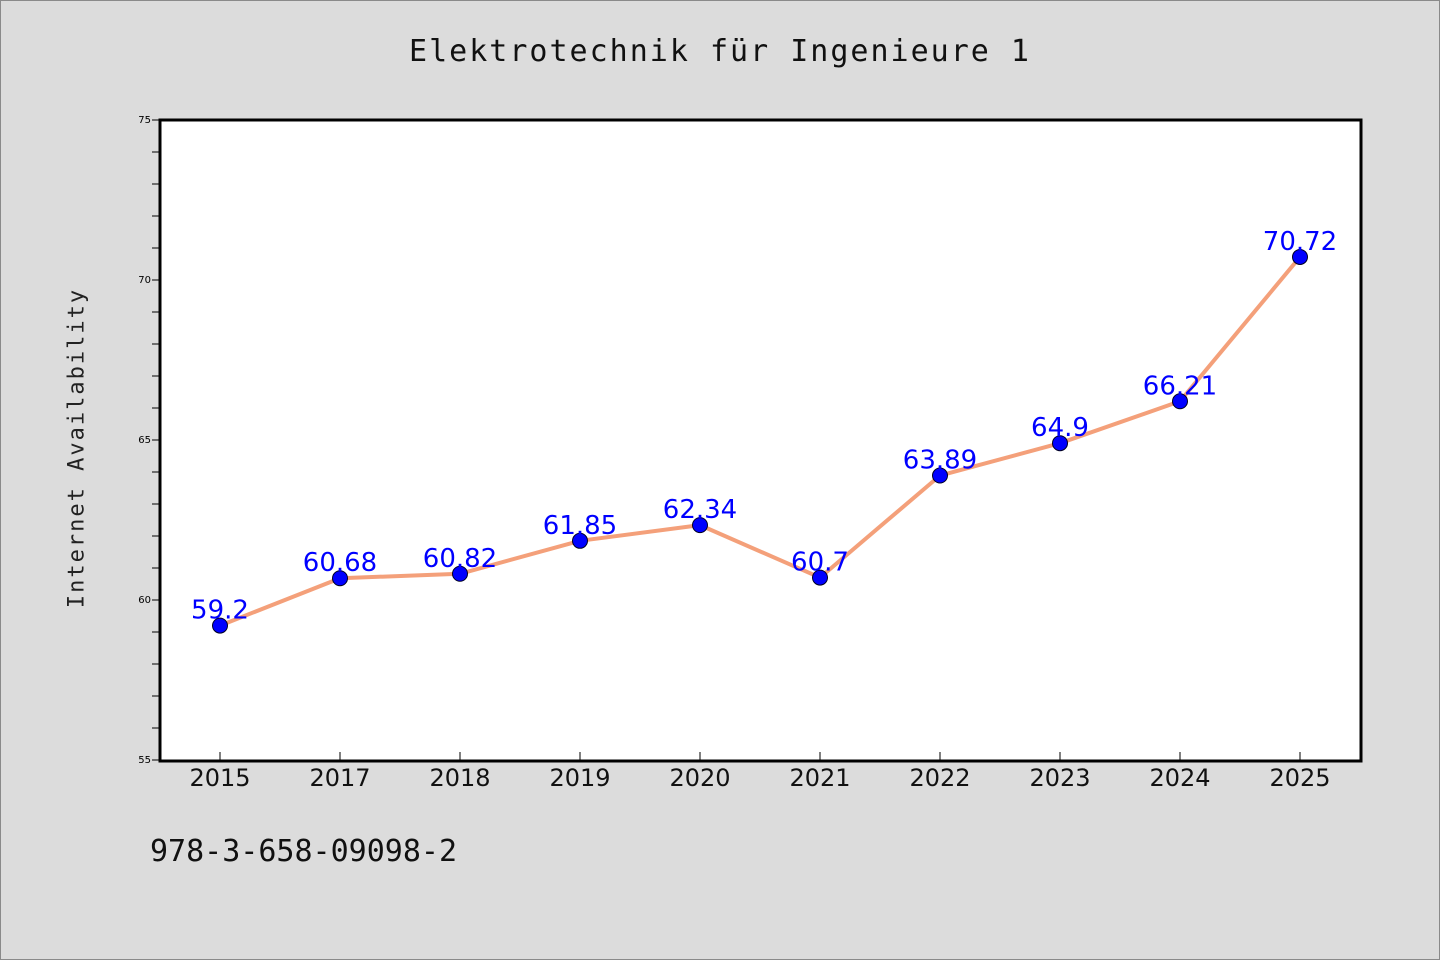 Image resolution: width=1440 pixels, height=960 pixels. I want to click on y-tick-label: 70, so click(144, 280).